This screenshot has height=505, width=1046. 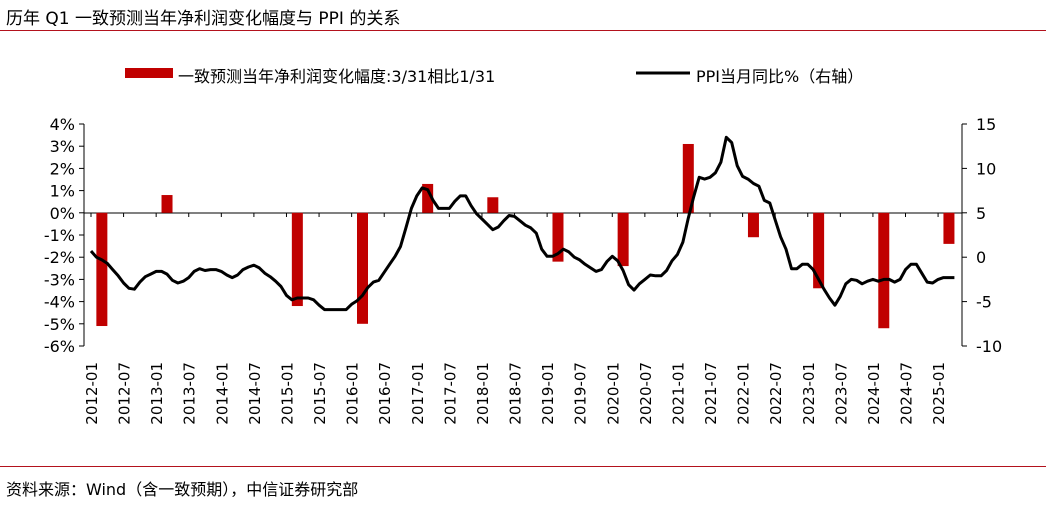 What do you see at coordinates (776, 393) in the screenshot?
I see `x-tick-label: 2022-07` at bounding box center [776, 393].